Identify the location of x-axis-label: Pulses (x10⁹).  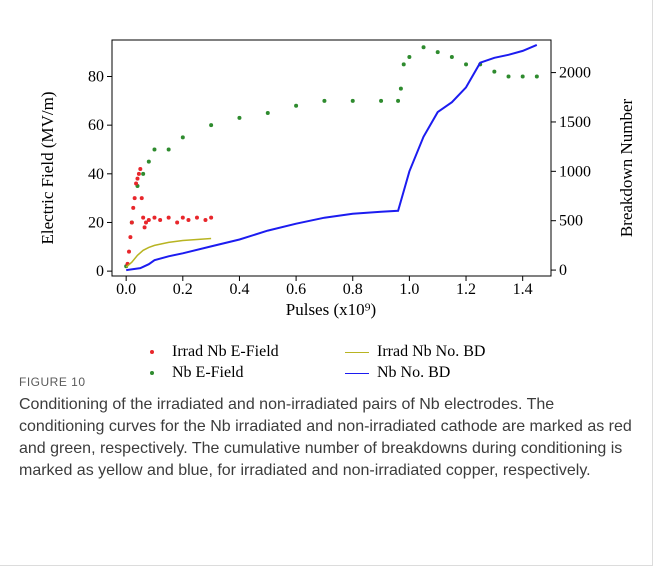
(331, 309).